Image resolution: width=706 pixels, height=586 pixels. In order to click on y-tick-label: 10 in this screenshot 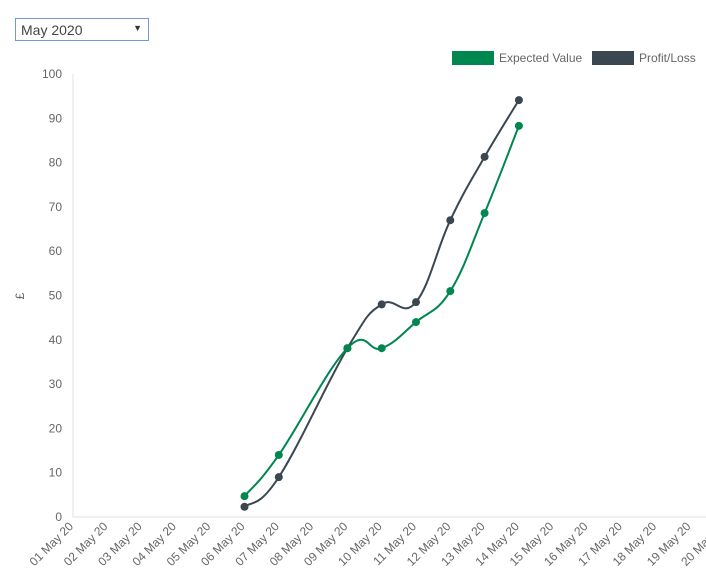, I will do `click(56, 473)`.